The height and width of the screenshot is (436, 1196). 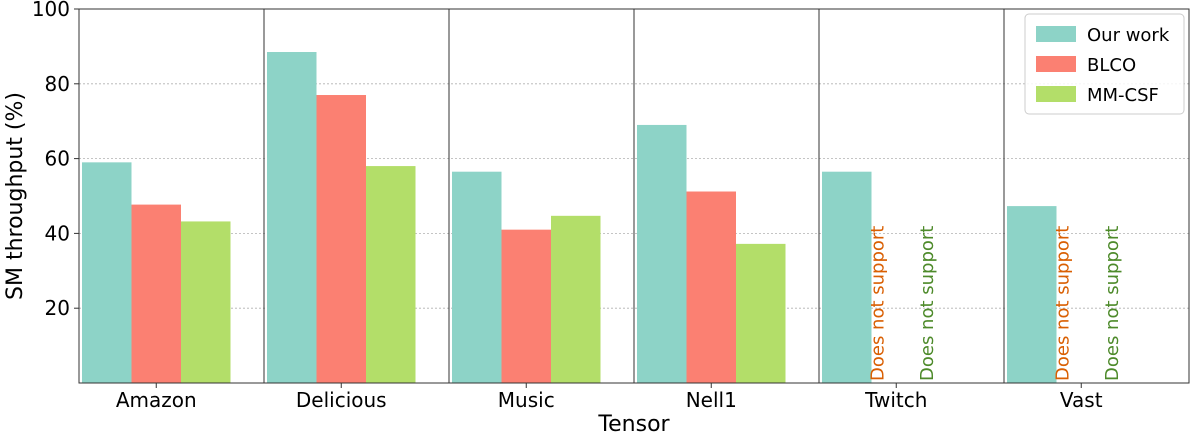 I want to click on x-axis-label: Tensor, so click(x=633, y=424).